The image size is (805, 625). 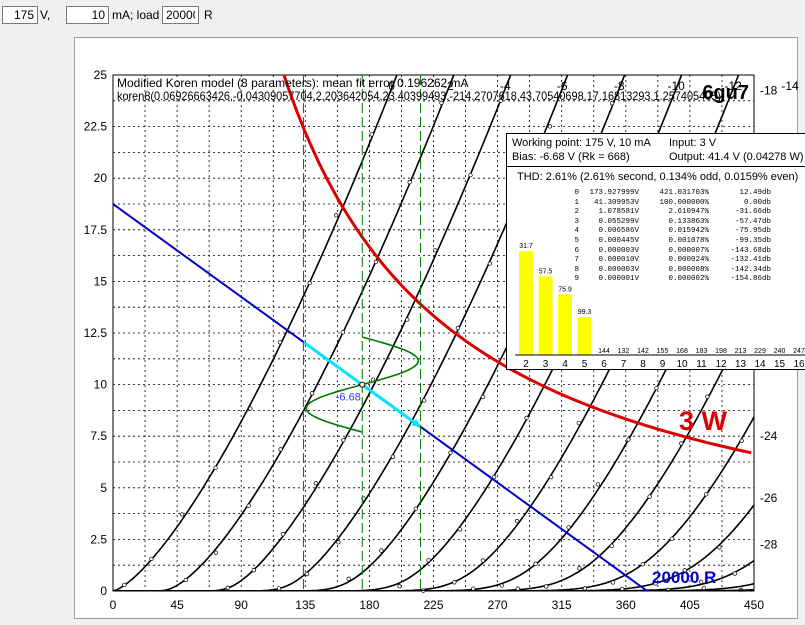 I want to click on harmonic-cell: 12.49db, so click(x=755, y=193).